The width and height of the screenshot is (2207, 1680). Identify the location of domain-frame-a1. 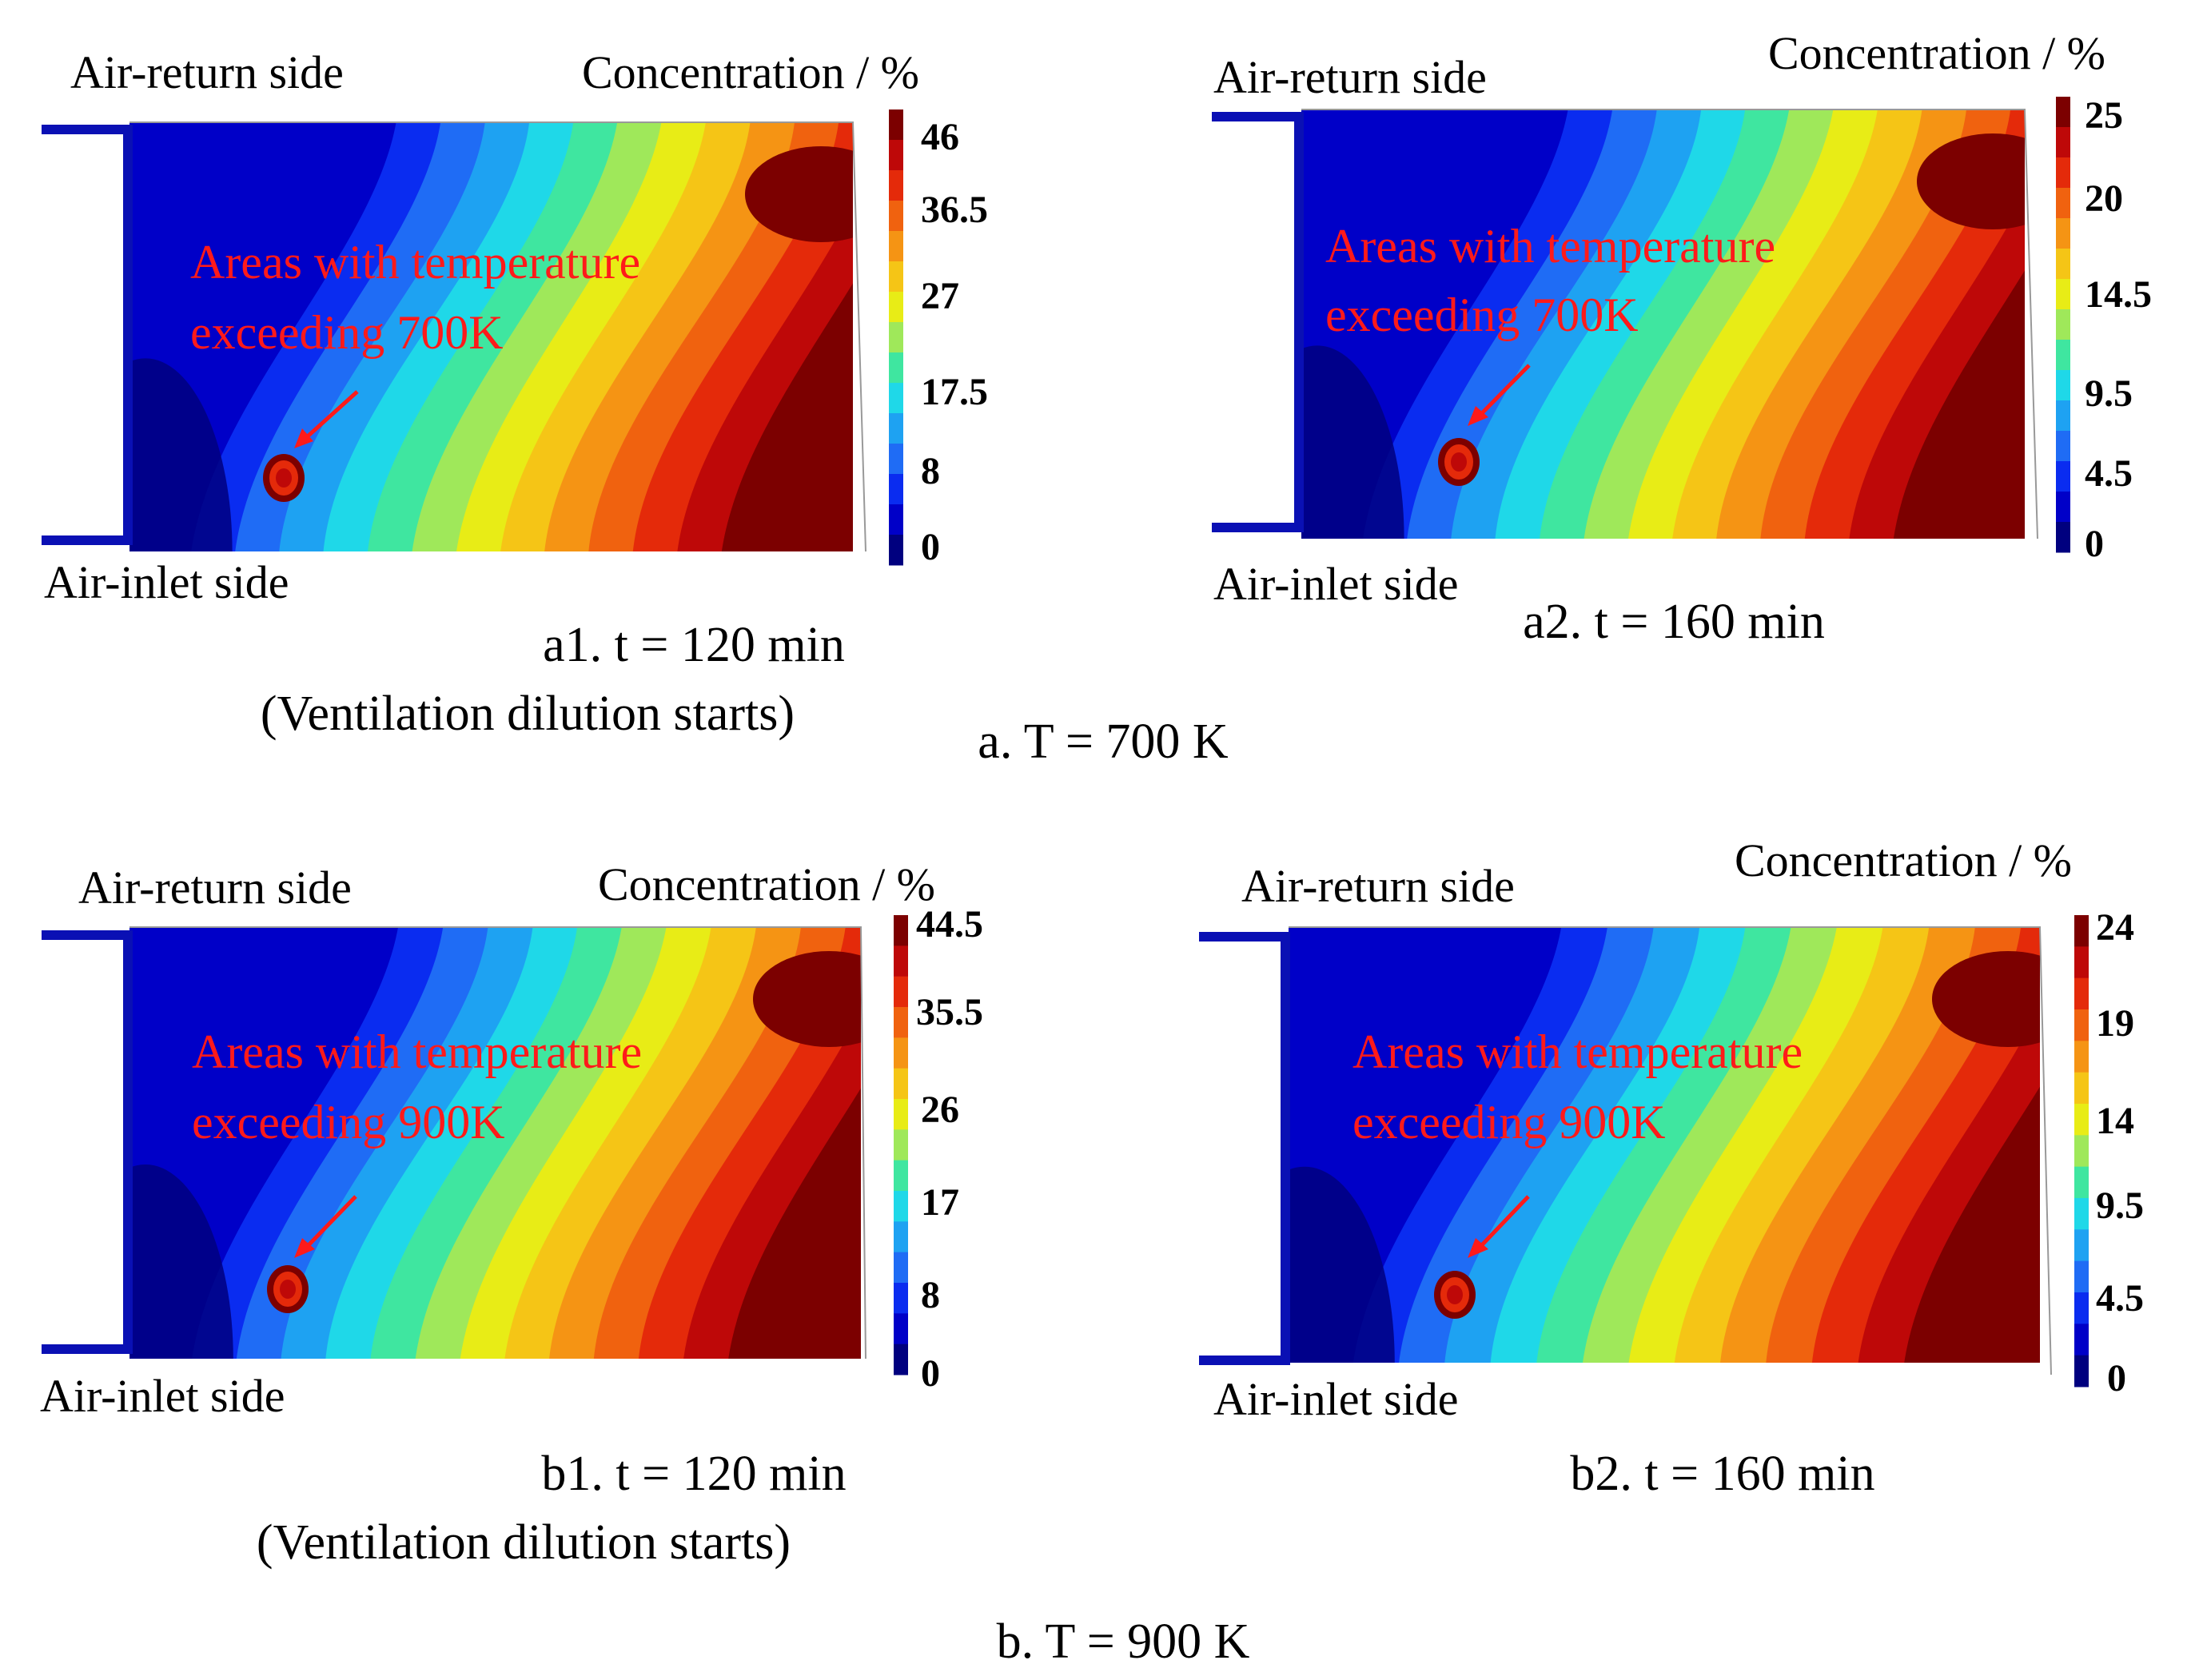
(497, 336).